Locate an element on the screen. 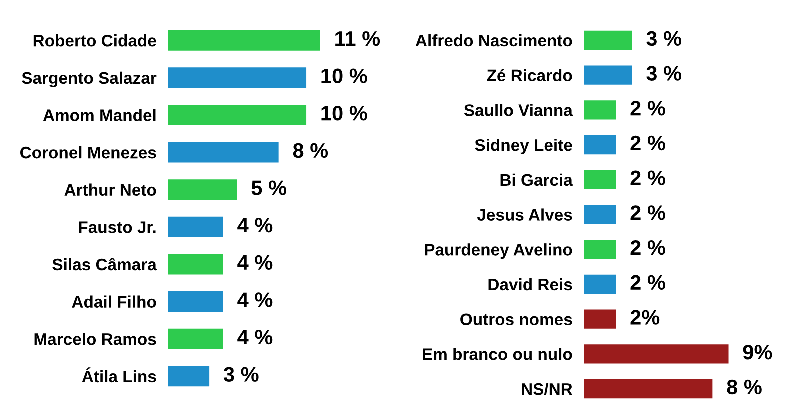 Image resolution: width=800 pixels, height=417 pixels. y-tick-label: Paurdeney Avelino is located at coordinates (498, 252).